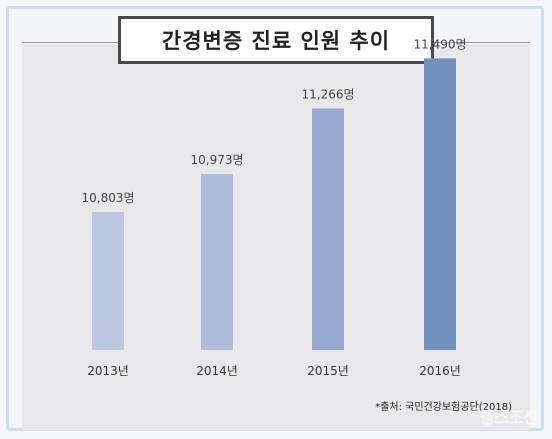 The image size is (552, 439). Describe the element at coordinates (217, 261) in the screenshot. I see `bar-2014년` at that location.